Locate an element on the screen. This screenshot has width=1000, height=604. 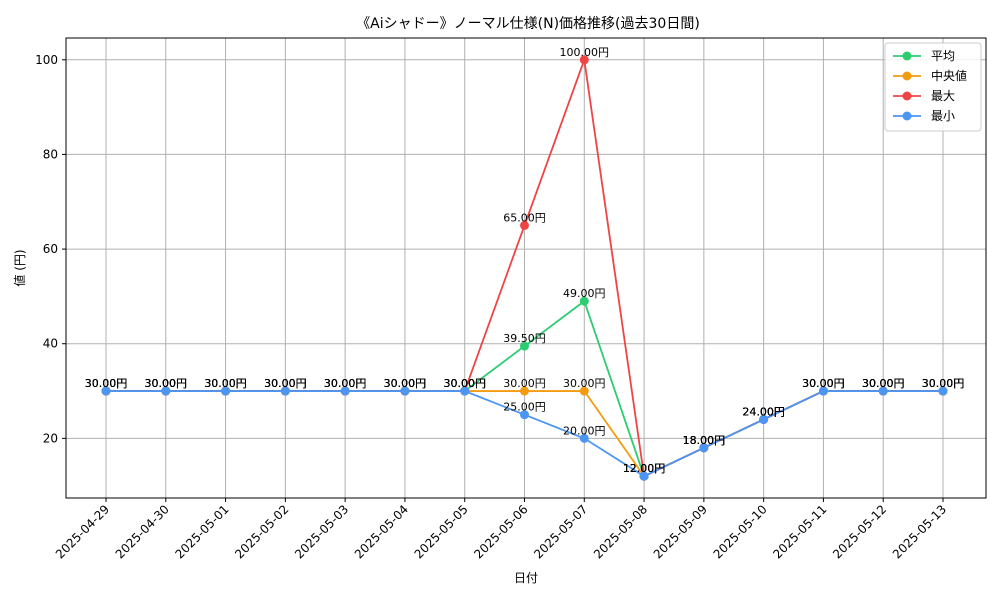
x-tick-label: 2025-05-03 is located at coordinates (321, 531).